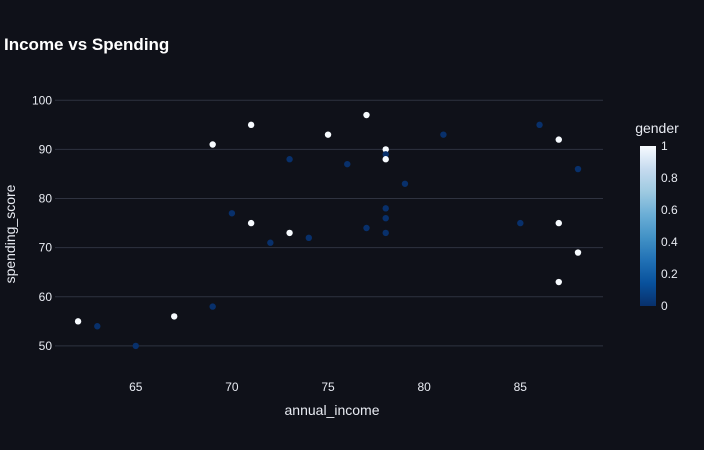  Describe the element at coordinates (46, 346) in the screenshot. I see `y-tick-label: 50` at that location.